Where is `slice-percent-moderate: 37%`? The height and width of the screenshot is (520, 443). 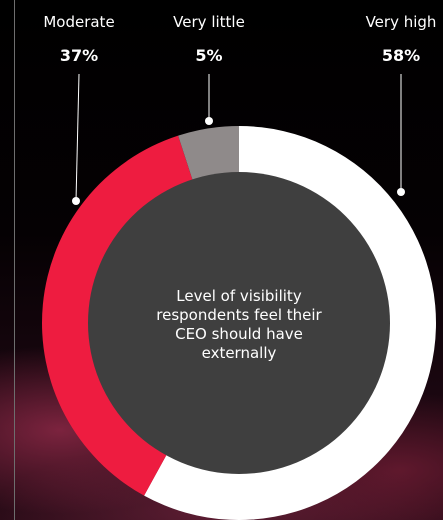 slice-percent-moderate: 37% is located at coordinates (79, 55).